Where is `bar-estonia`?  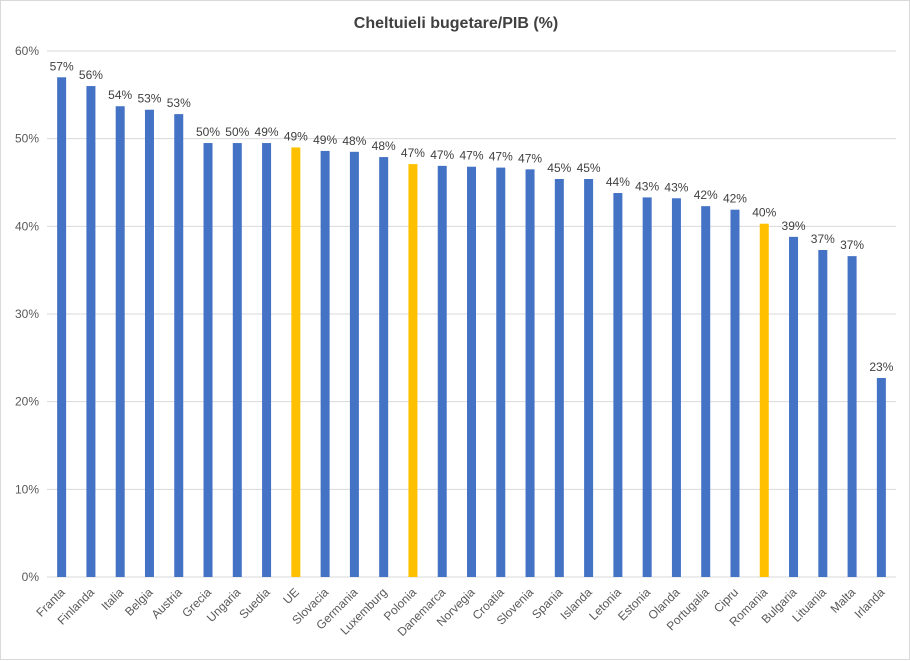
bar-estonia is located at coordinates (647, 387).